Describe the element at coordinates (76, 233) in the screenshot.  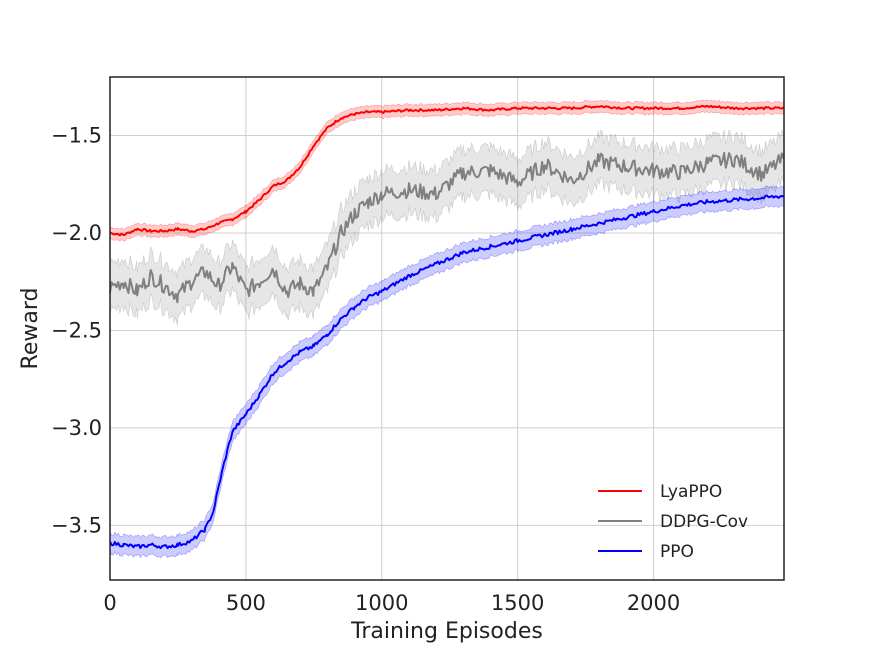
I see `y-tick-label: −2.0` at that location.